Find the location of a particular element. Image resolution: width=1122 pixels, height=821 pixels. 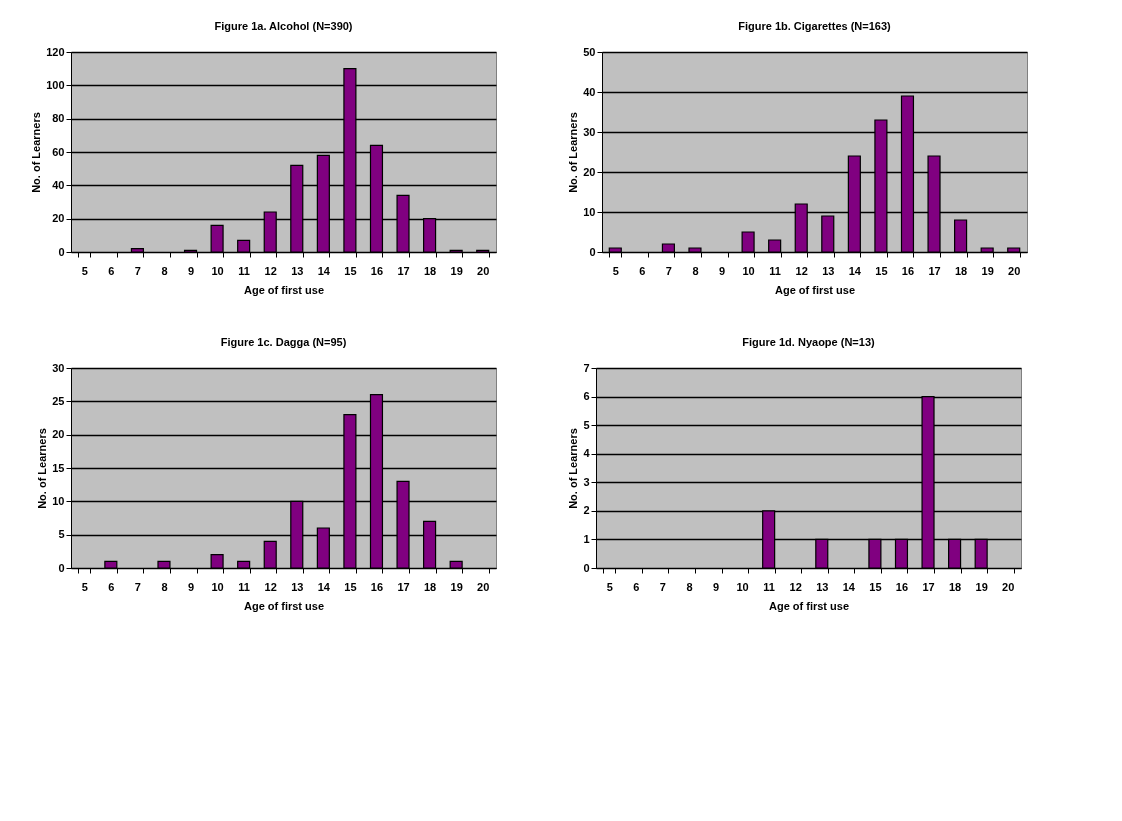

y-tick-label: 6 is located at coordinates (586, 396).